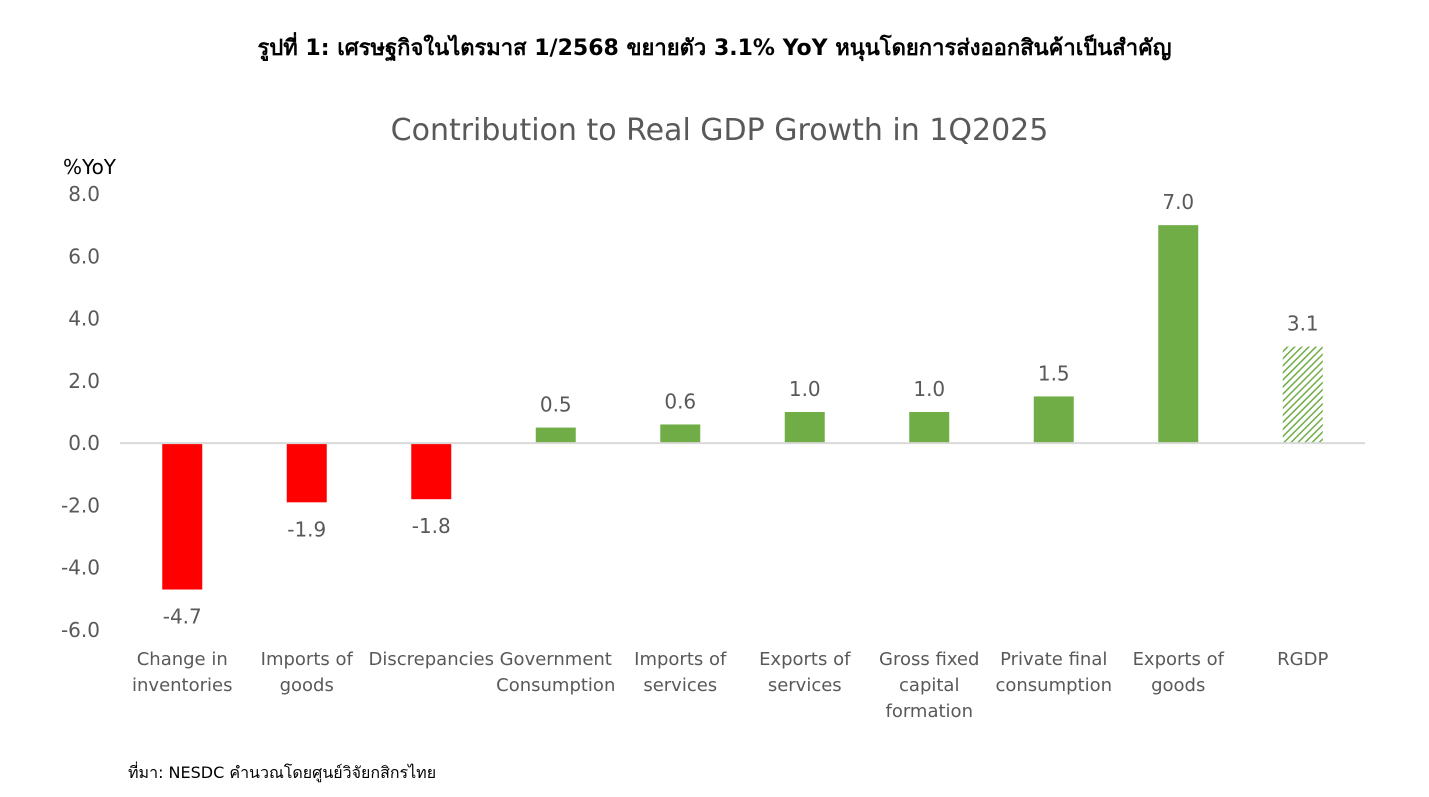 The image size is (1429, 797). What do you see at coordinates (84, 256) in the screenshot?
I see `y-tick-label: 6.0` at bounding box center [84, 256].